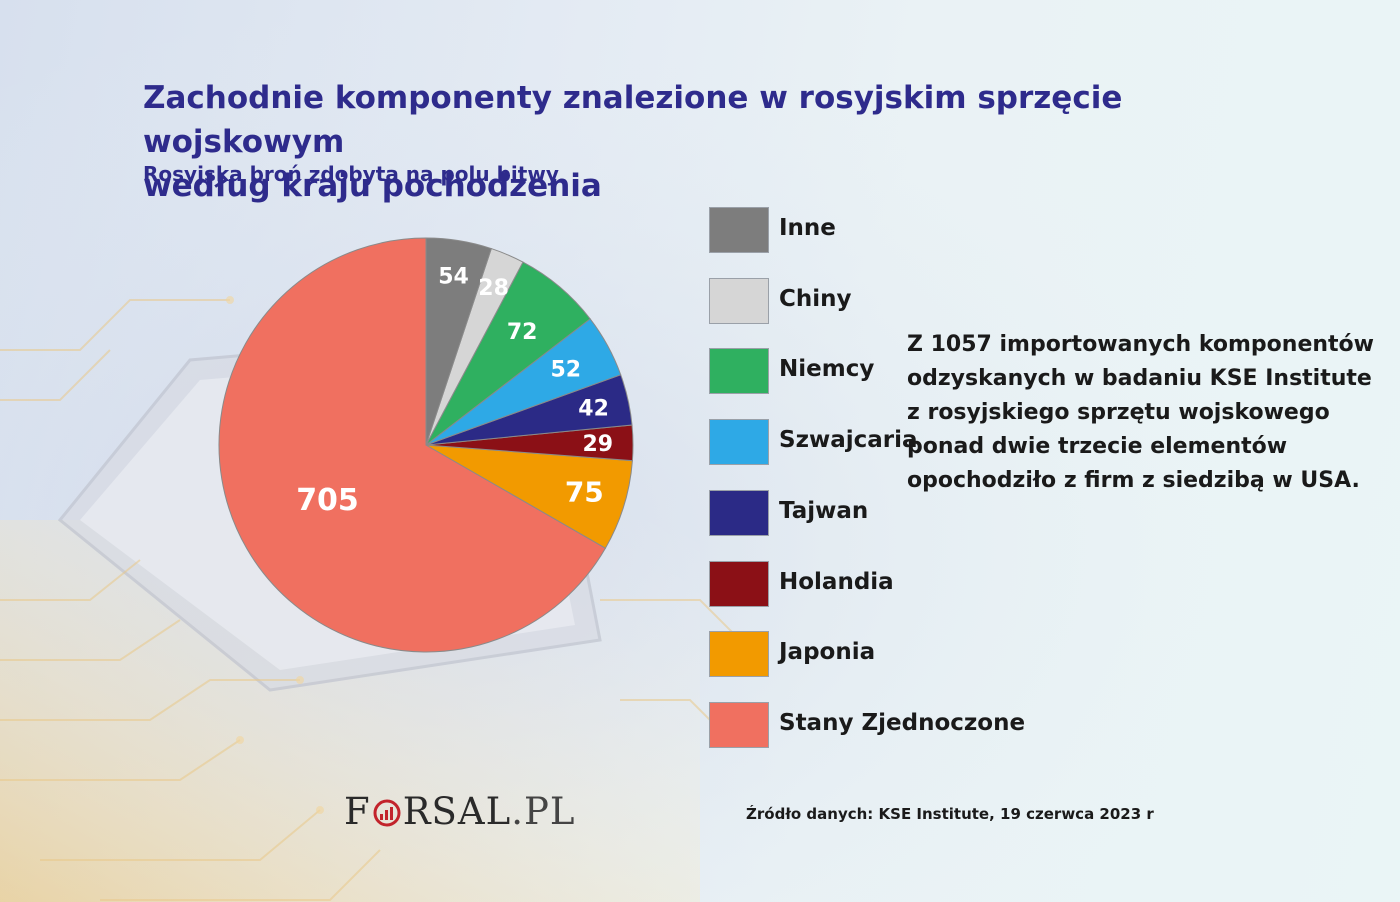 The width and height of the screenshot is (1400, 902). What do you see at coordinates (815, 298) in the screenshot?
I see `legend-label: Chiny` at bounding box center [815, 298].